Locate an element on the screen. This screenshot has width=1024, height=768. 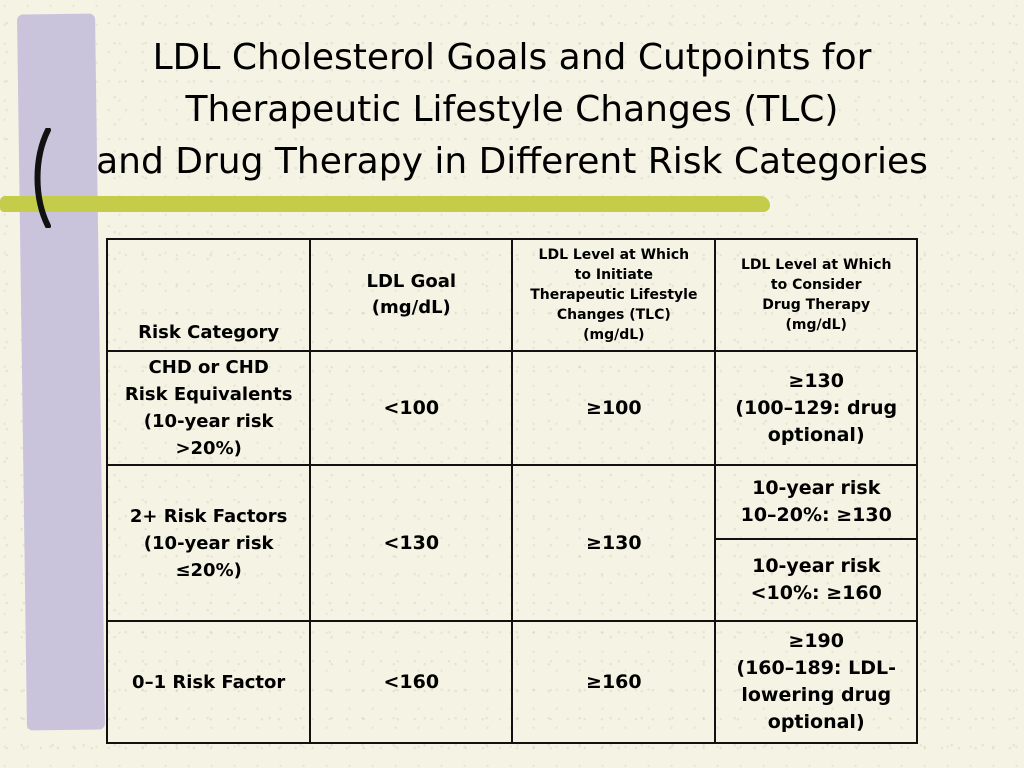
cell-line: 10–20%: ≥130 is located at coordinates (816, 515).